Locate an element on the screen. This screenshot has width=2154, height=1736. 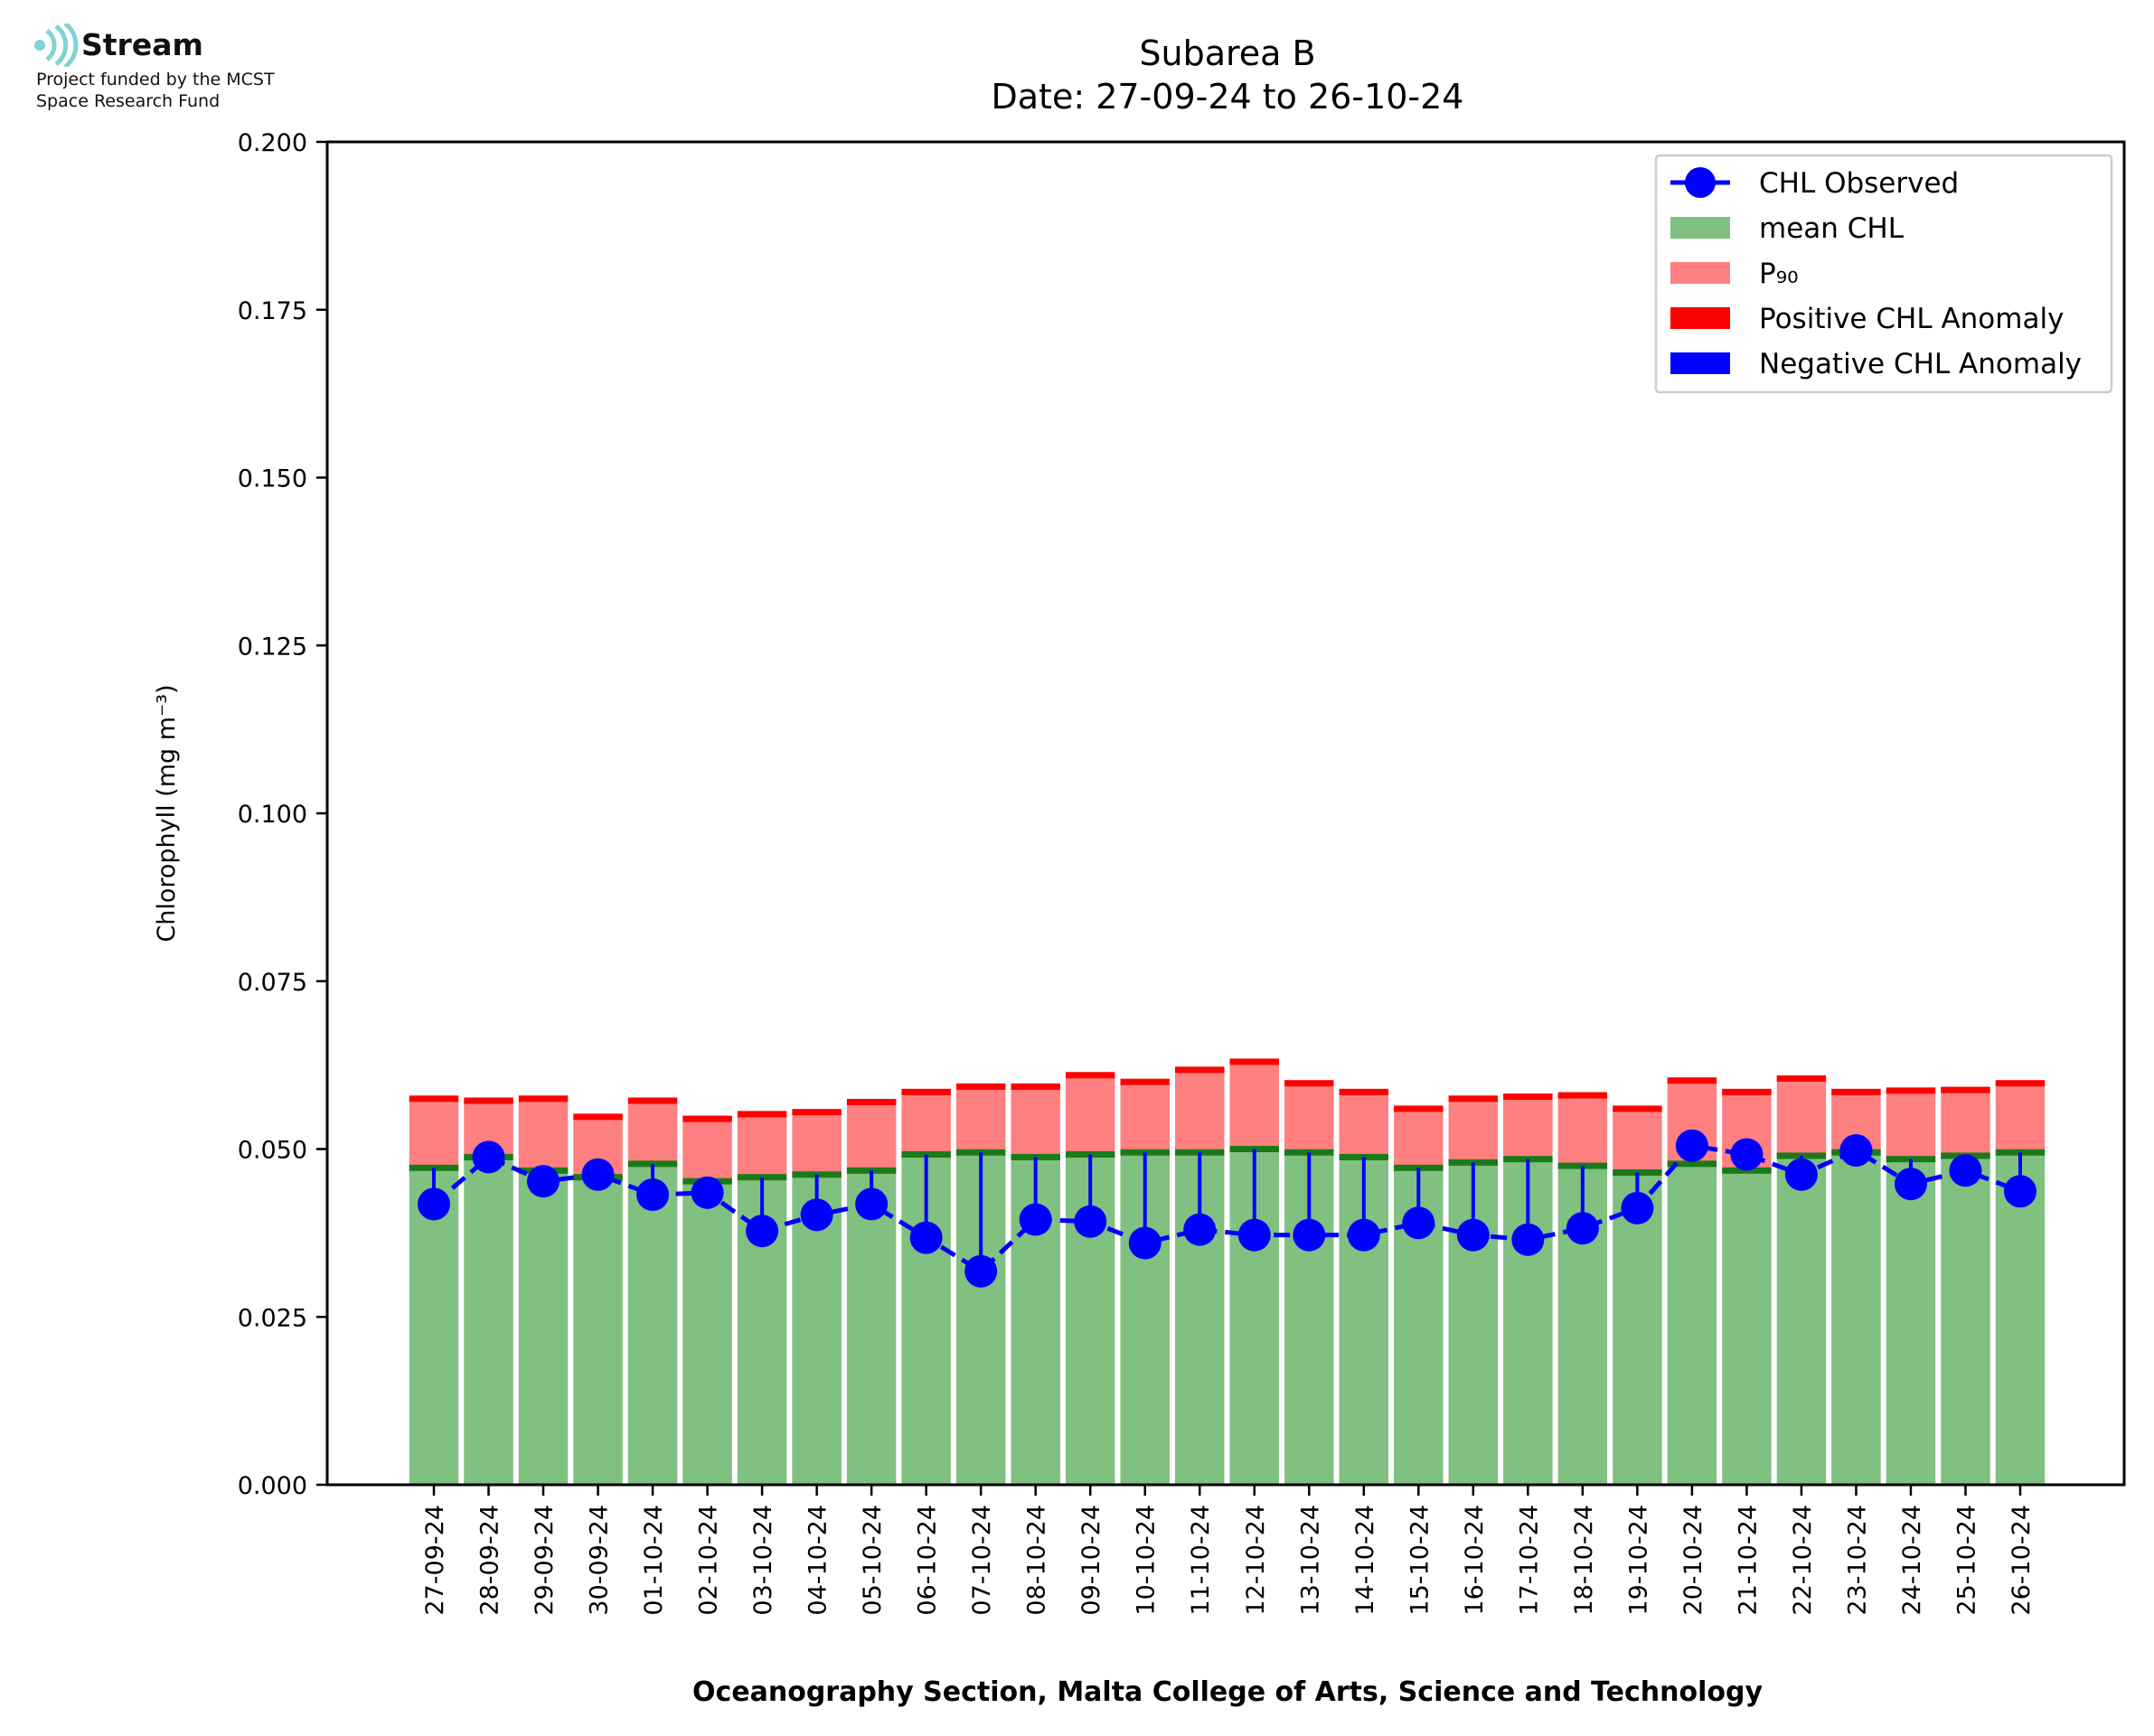
x-tick-label: 09-10-24 is located at coordinates (1091, 1560).